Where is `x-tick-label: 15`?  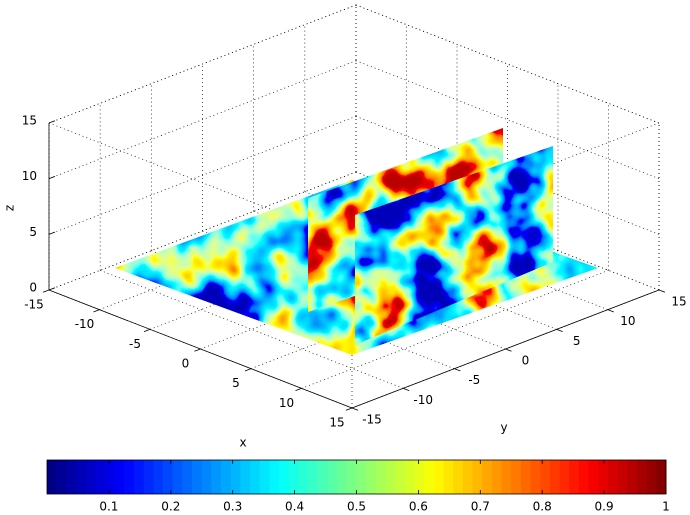
x-tick-label: 15 is located at coordinates (336, 423).